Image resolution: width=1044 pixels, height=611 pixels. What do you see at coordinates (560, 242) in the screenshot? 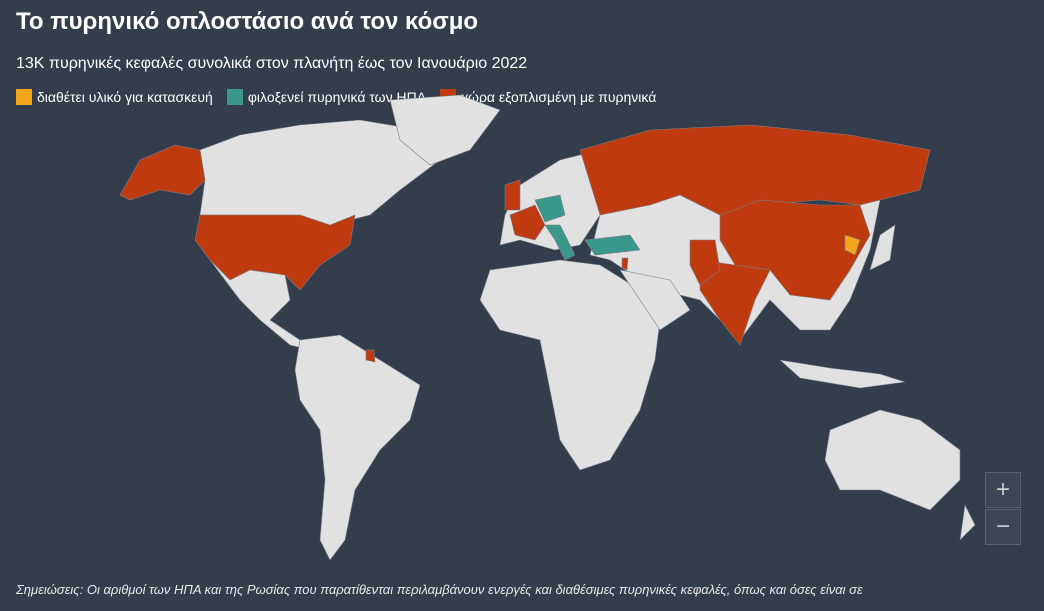
I see `italy` at bounding box center [560, 242].